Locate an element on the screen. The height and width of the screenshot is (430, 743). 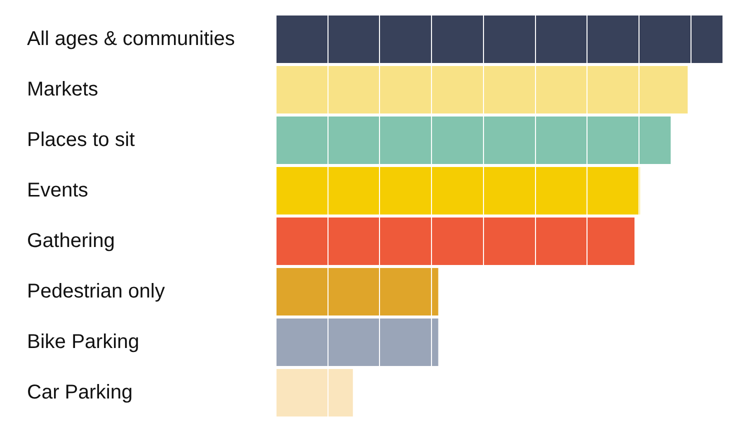
y-tick-label: Events is located at coordinates (57, 190).